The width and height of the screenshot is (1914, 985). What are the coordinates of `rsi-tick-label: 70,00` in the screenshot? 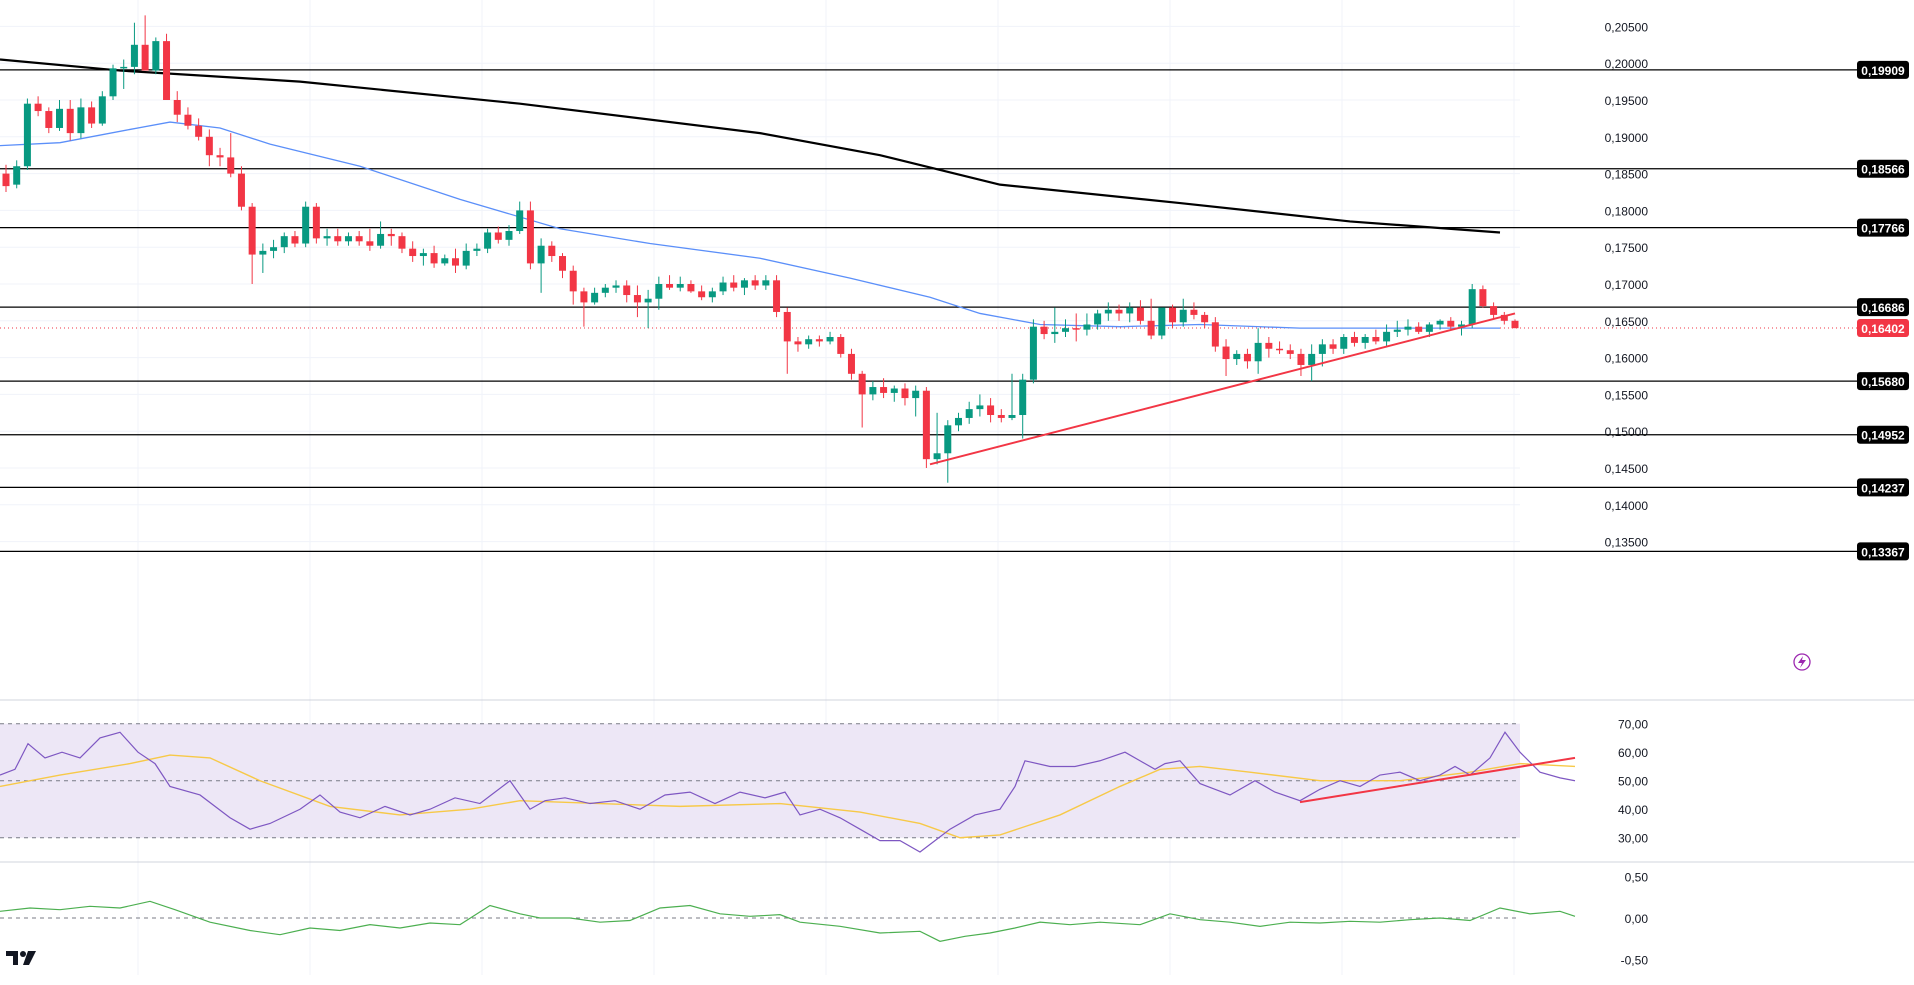 It's located at (1633, 725).